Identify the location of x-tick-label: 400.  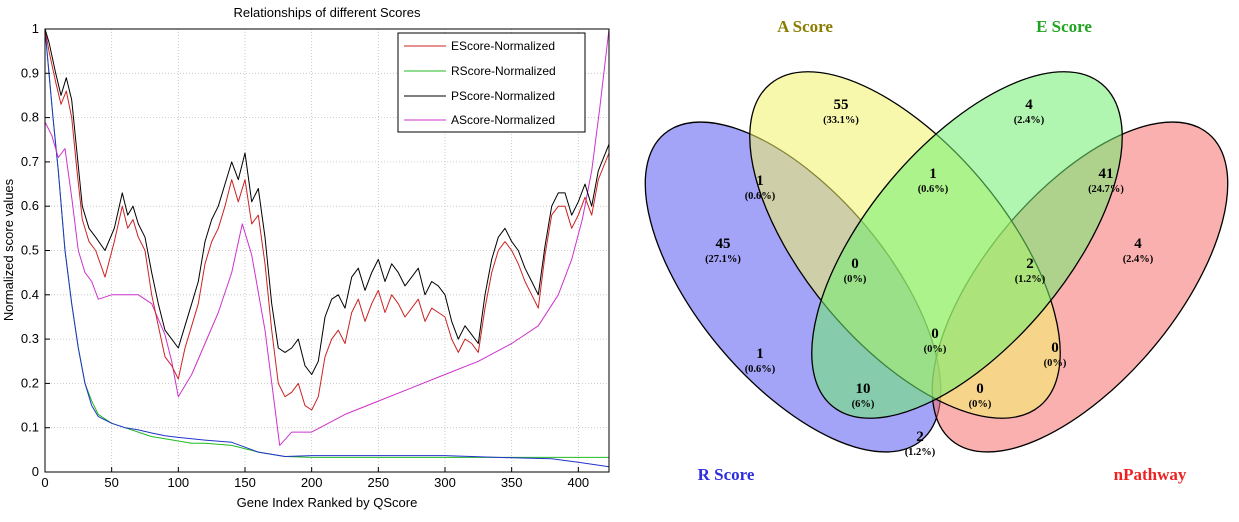
(578, 482).